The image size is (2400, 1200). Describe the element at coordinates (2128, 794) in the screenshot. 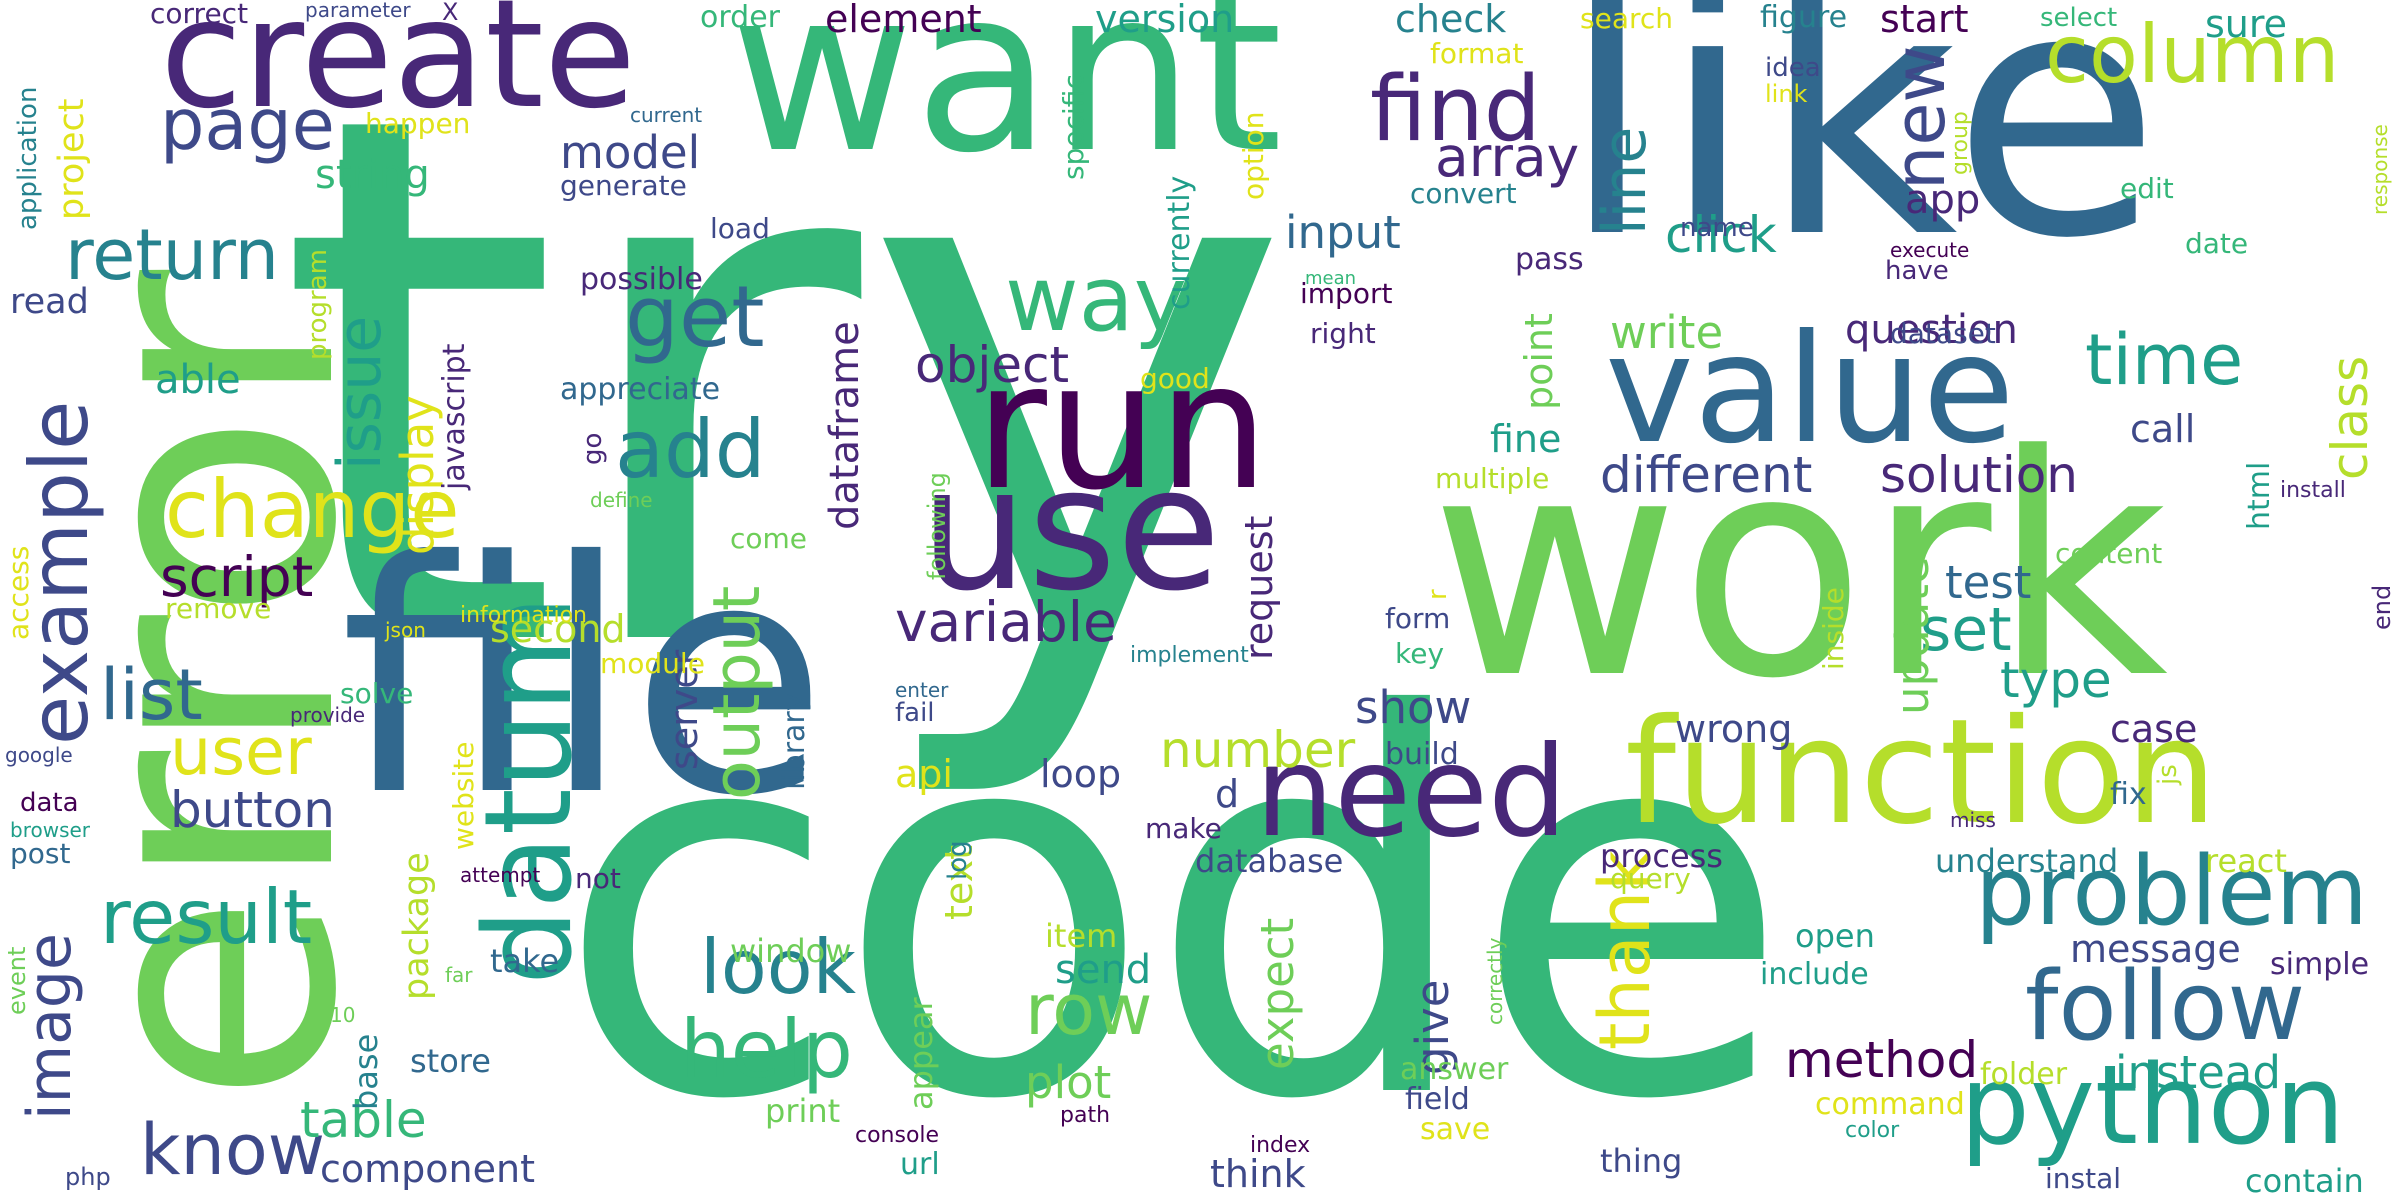

I see `word-fix: fix` at that location.